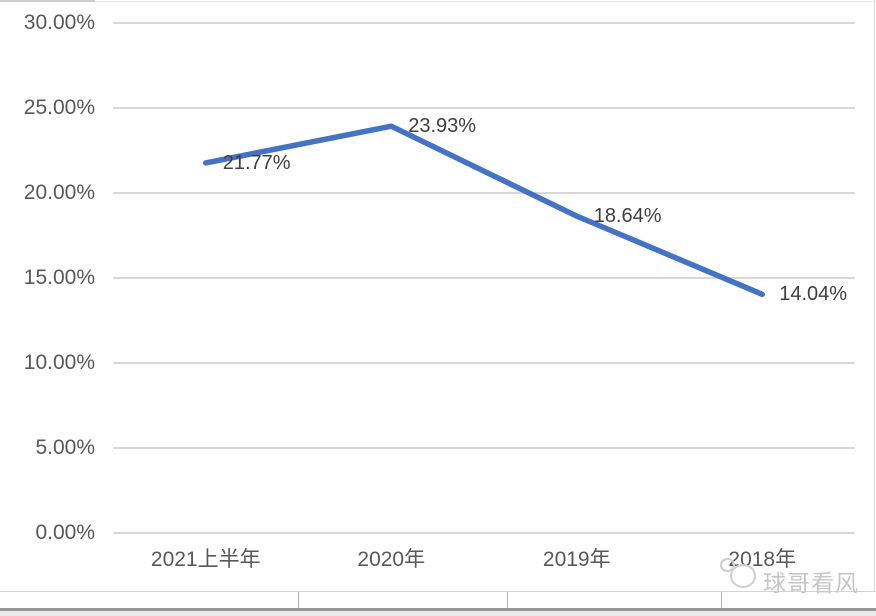 Image resolution: width=876 pixels, height=616 pixels. I want to click on chart-right-border, so click(874, 295).